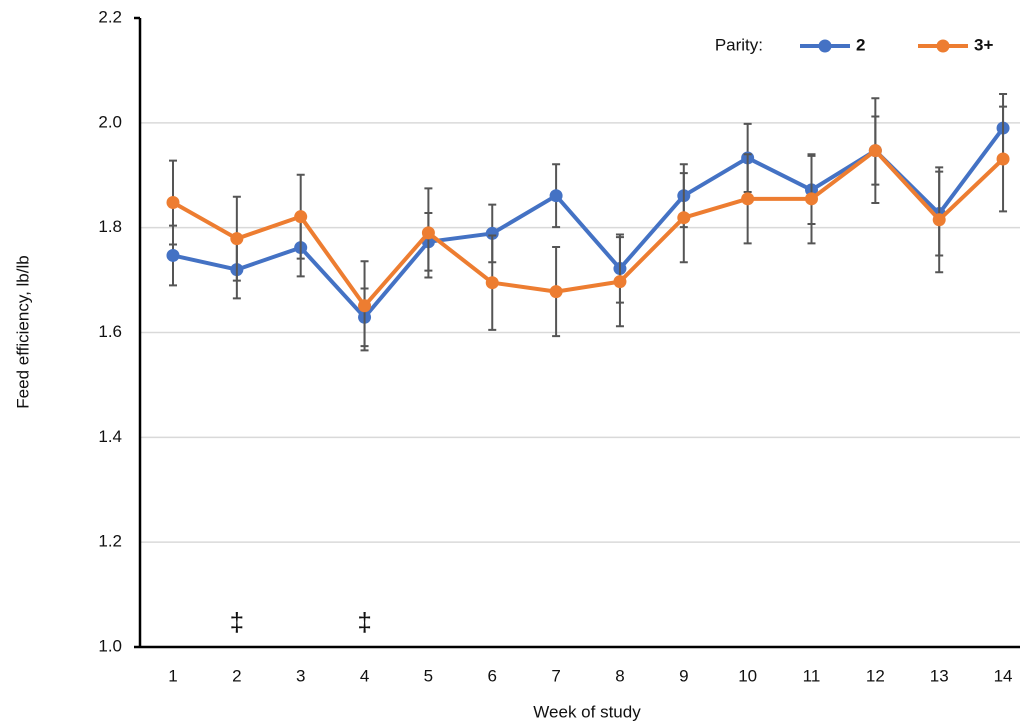 Image resolution: width=1023 pixels, height=727 pixels. What do you see at coordinates (110, 121) in the screenshot?
I see `y-tick-label: 2.0` at bounding box center [110, 121].